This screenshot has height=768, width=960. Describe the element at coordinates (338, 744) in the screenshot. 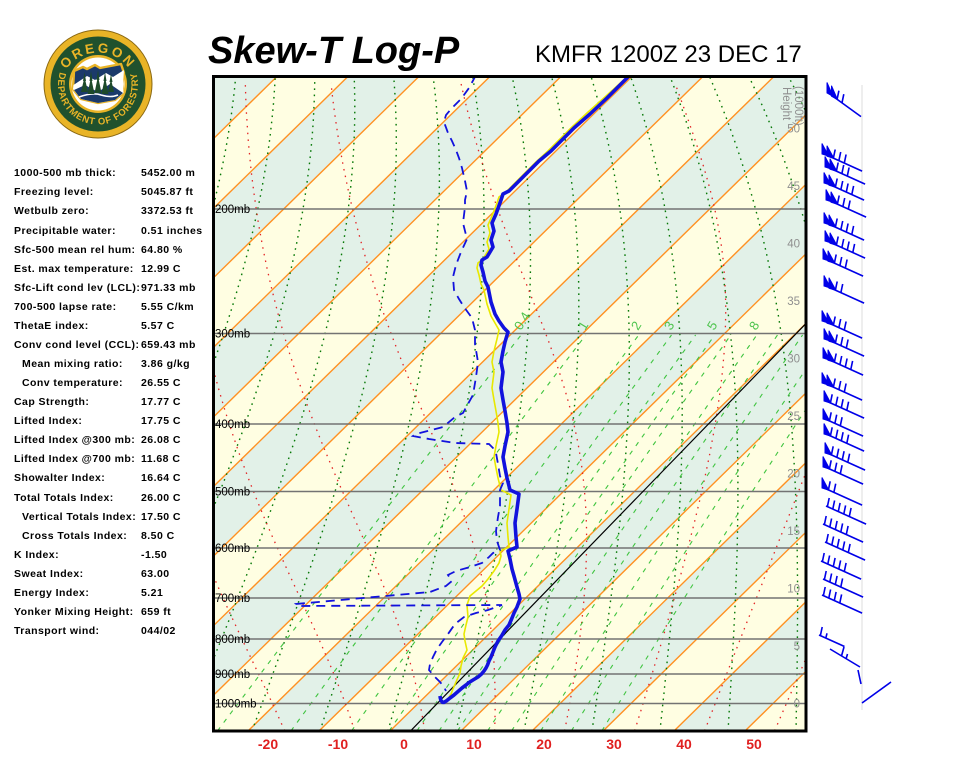

I see `svg-text: -10` at that location.